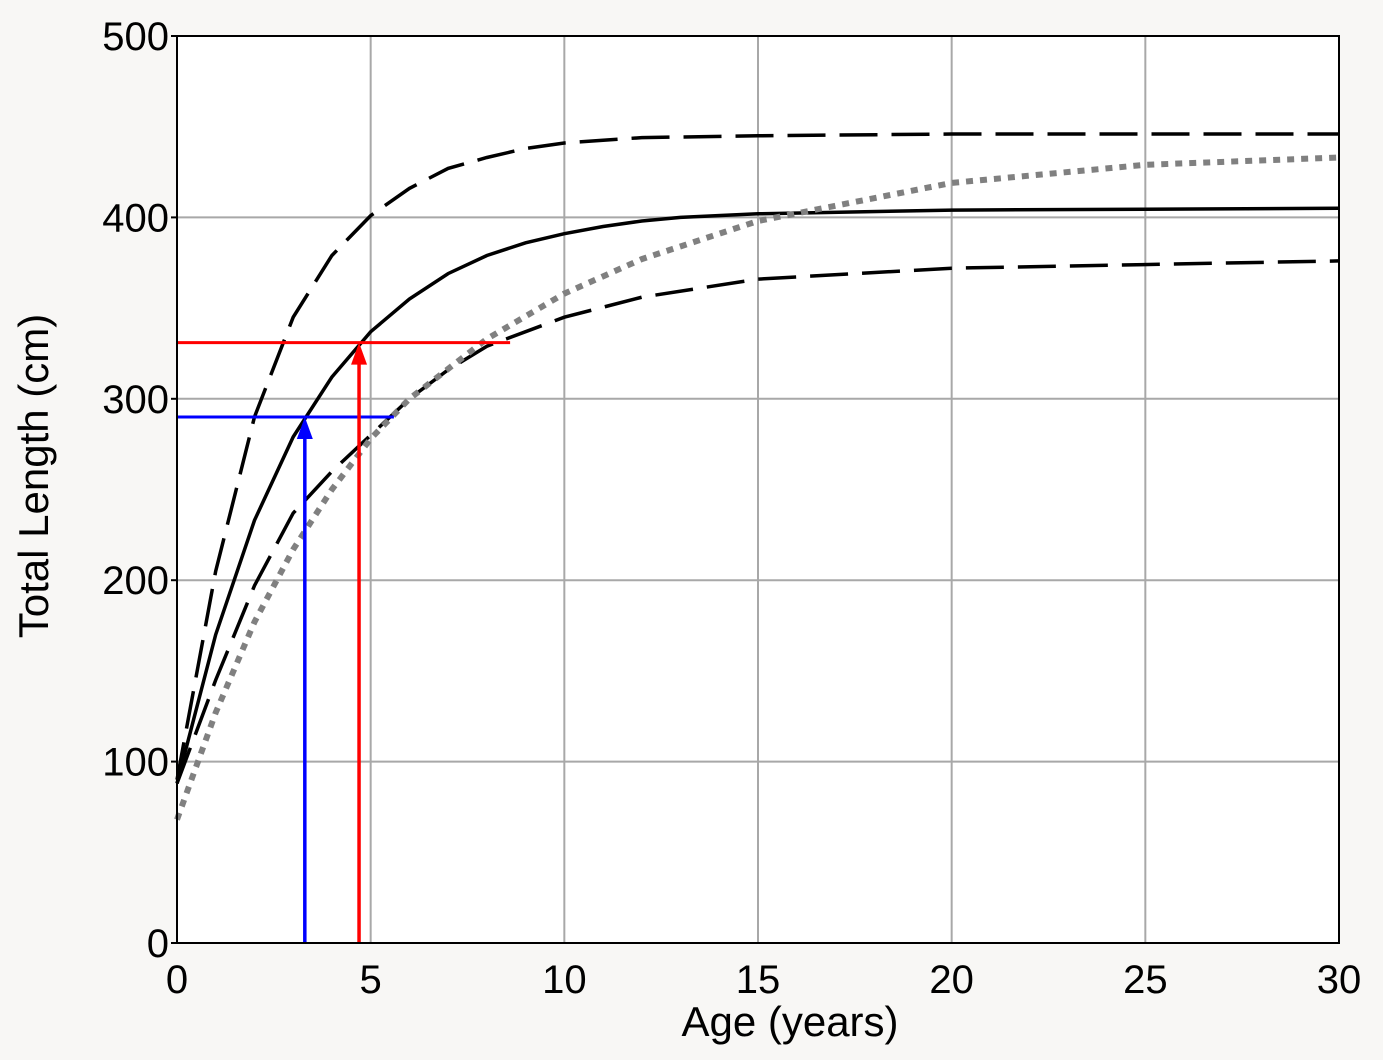  I want to click on x-tick-label: 15, so click(758, 980).